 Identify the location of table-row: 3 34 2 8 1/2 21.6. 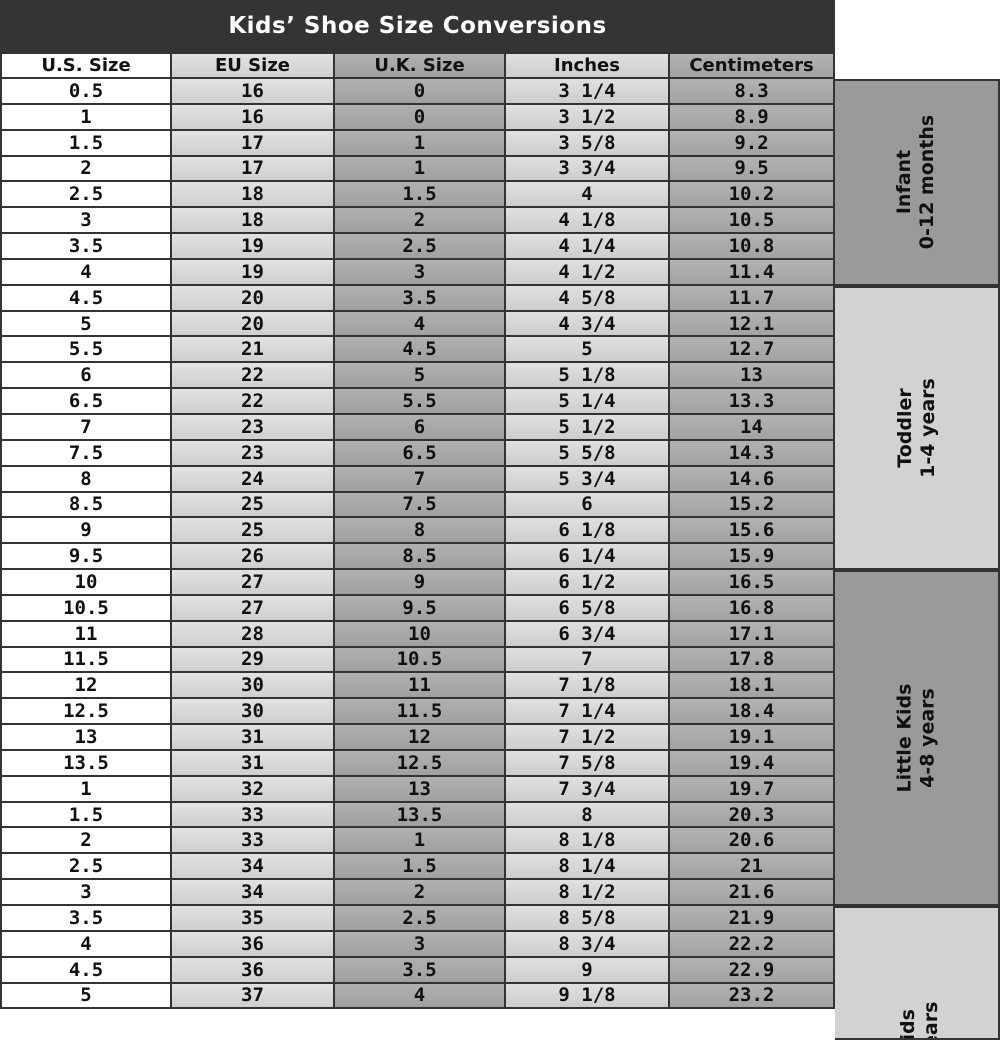
(417, 893).